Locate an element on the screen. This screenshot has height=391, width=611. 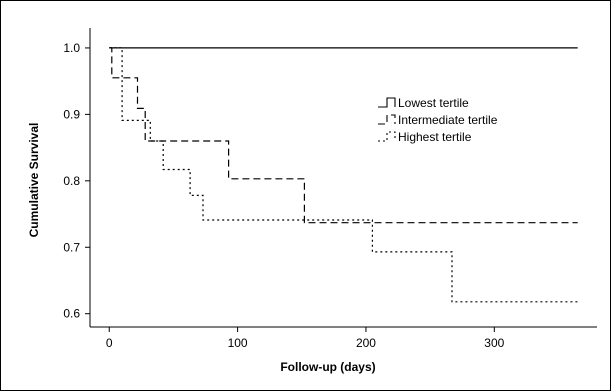
x-tick-label: 300 is located at coordinates (494, 343).